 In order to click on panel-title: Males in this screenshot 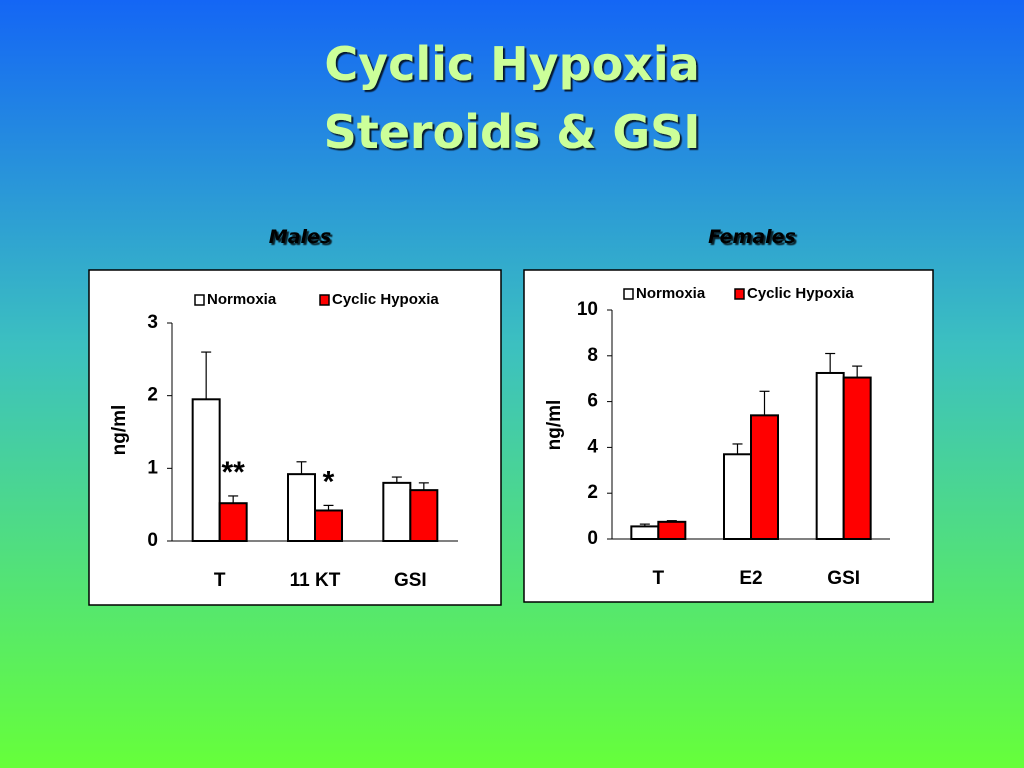, I will do `click(300, 237)`.